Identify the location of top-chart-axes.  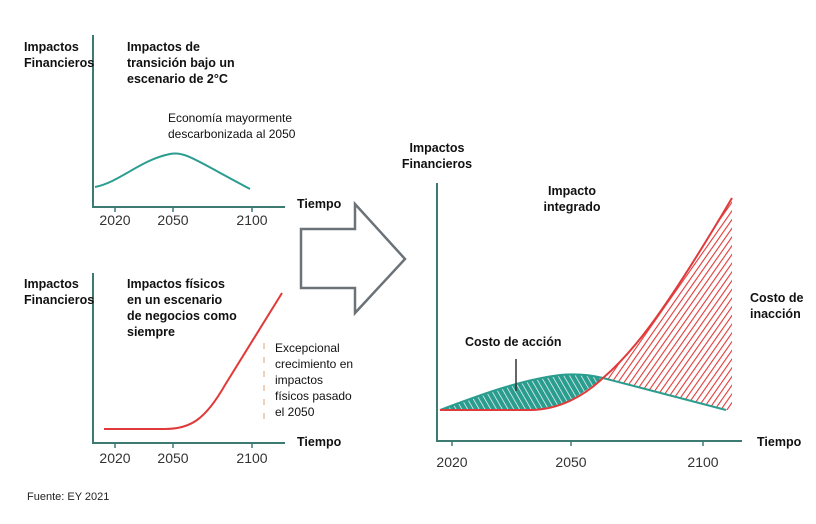
(188, 121).